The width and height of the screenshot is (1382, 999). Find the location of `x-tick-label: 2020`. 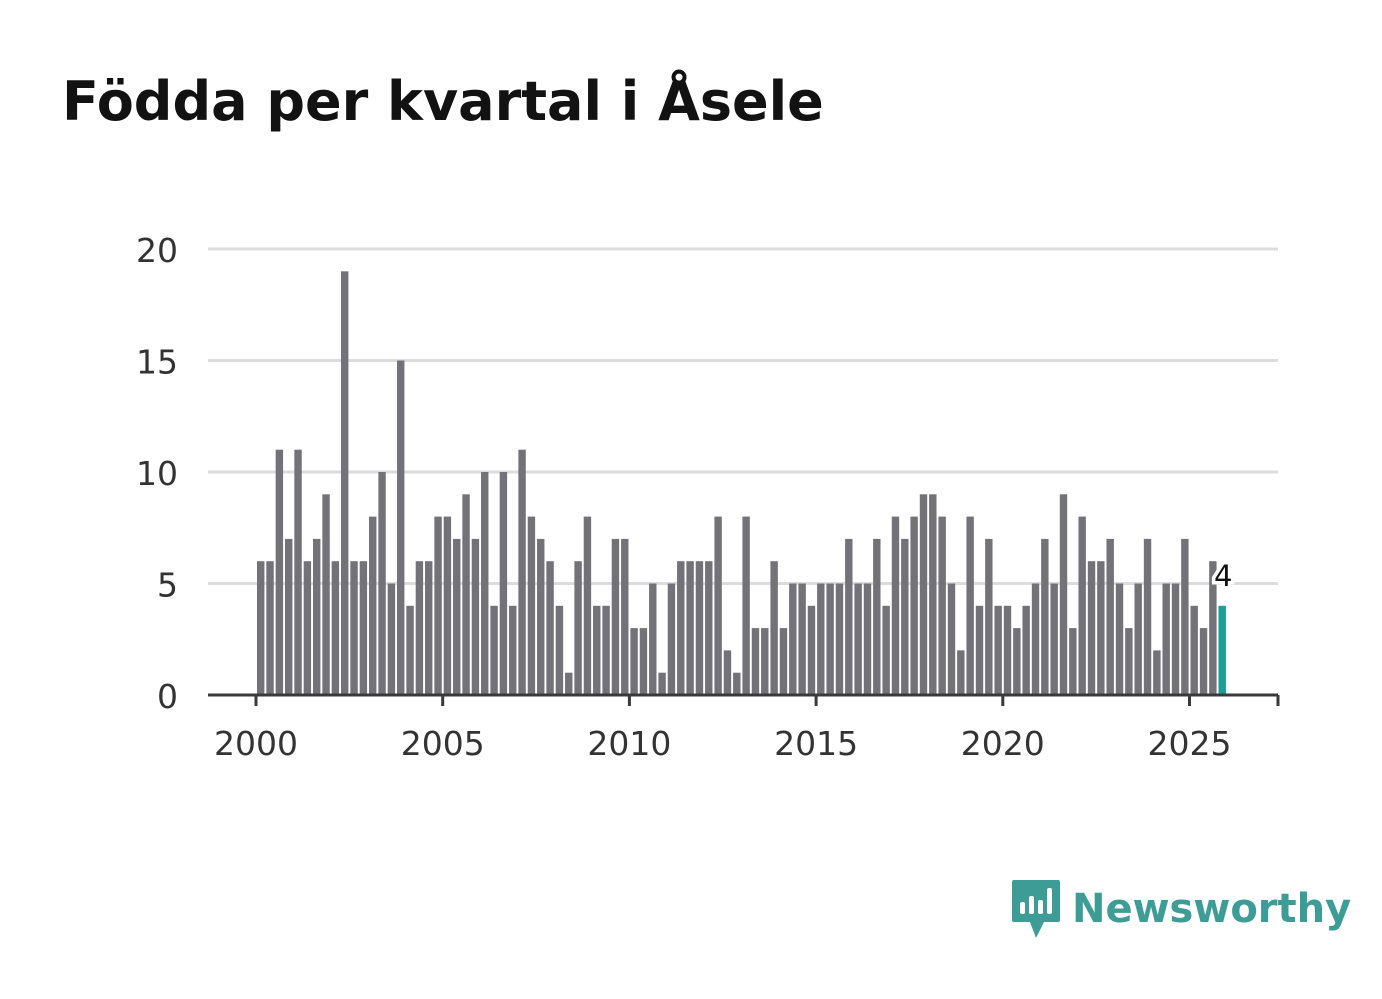

x-tick-label: 2020 is located at coordinates (1003, 743).